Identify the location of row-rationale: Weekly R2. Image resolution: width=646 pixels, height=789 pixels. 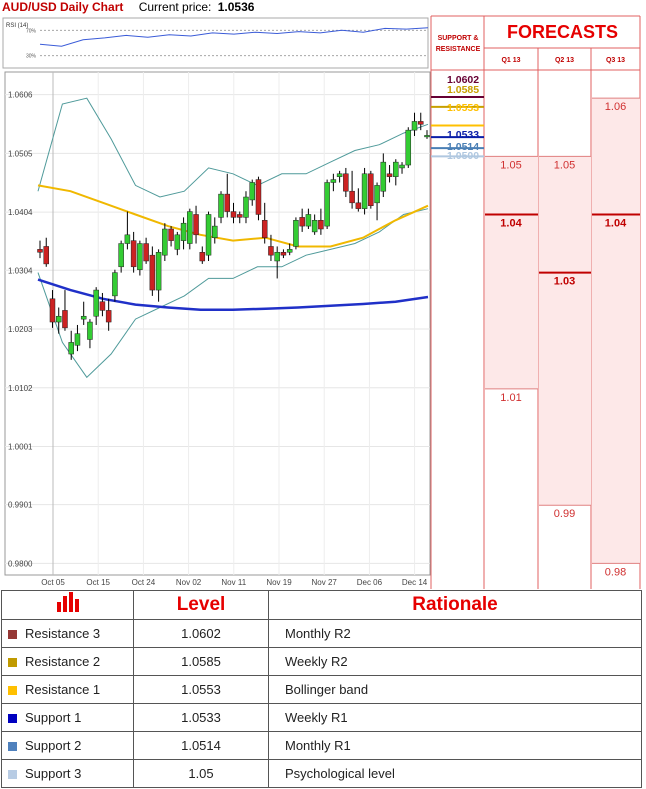
(455, 661).